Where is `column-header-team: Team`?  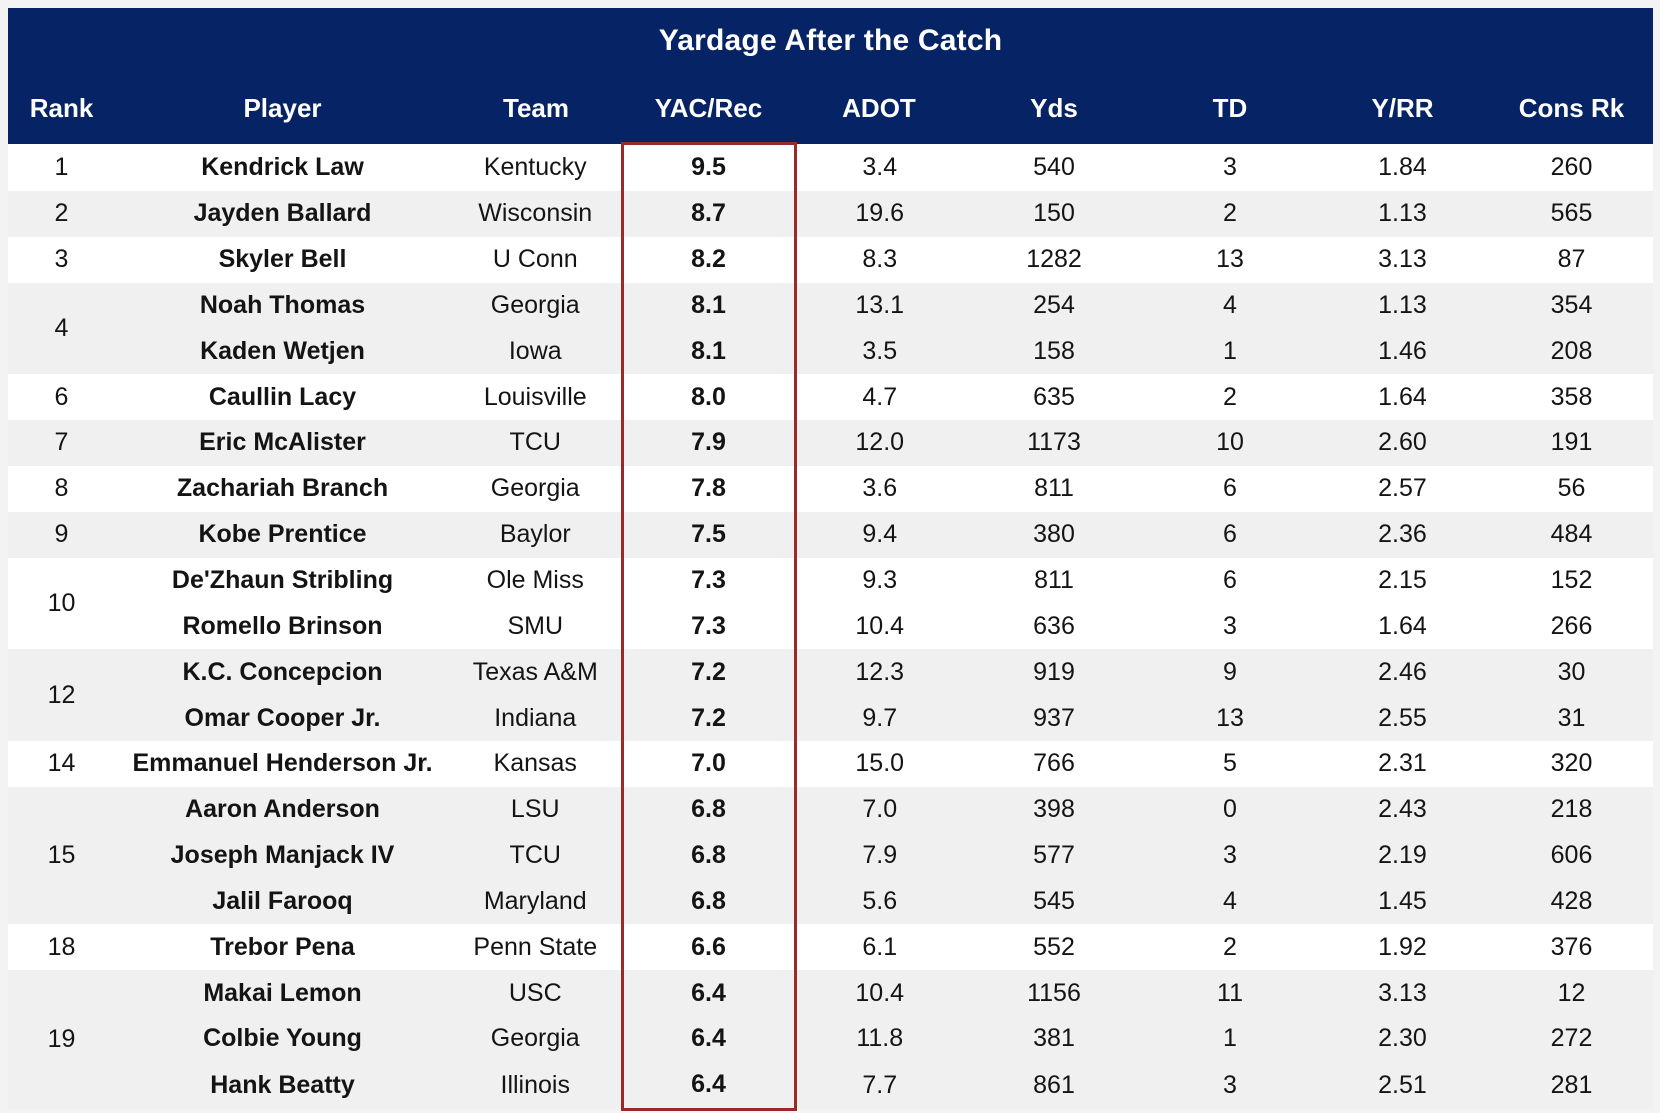
column-header-team: Team is located at coordinates (536, 109).